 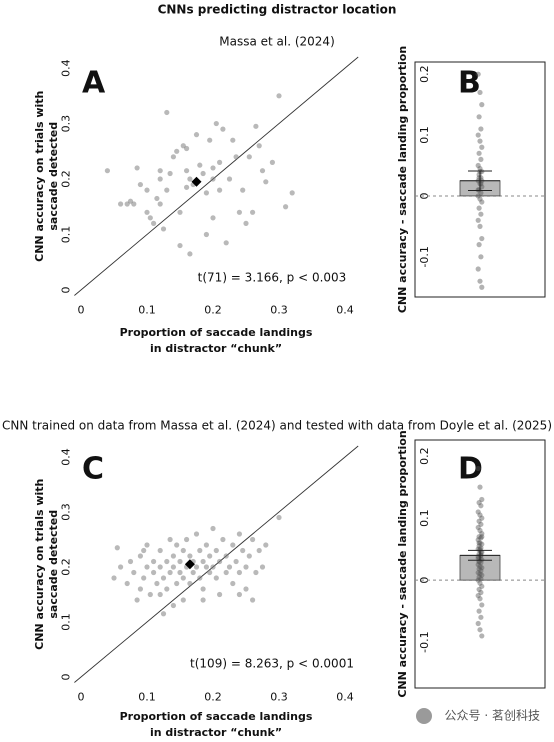 I want to click on mean-point, so click(x=196, y=181).